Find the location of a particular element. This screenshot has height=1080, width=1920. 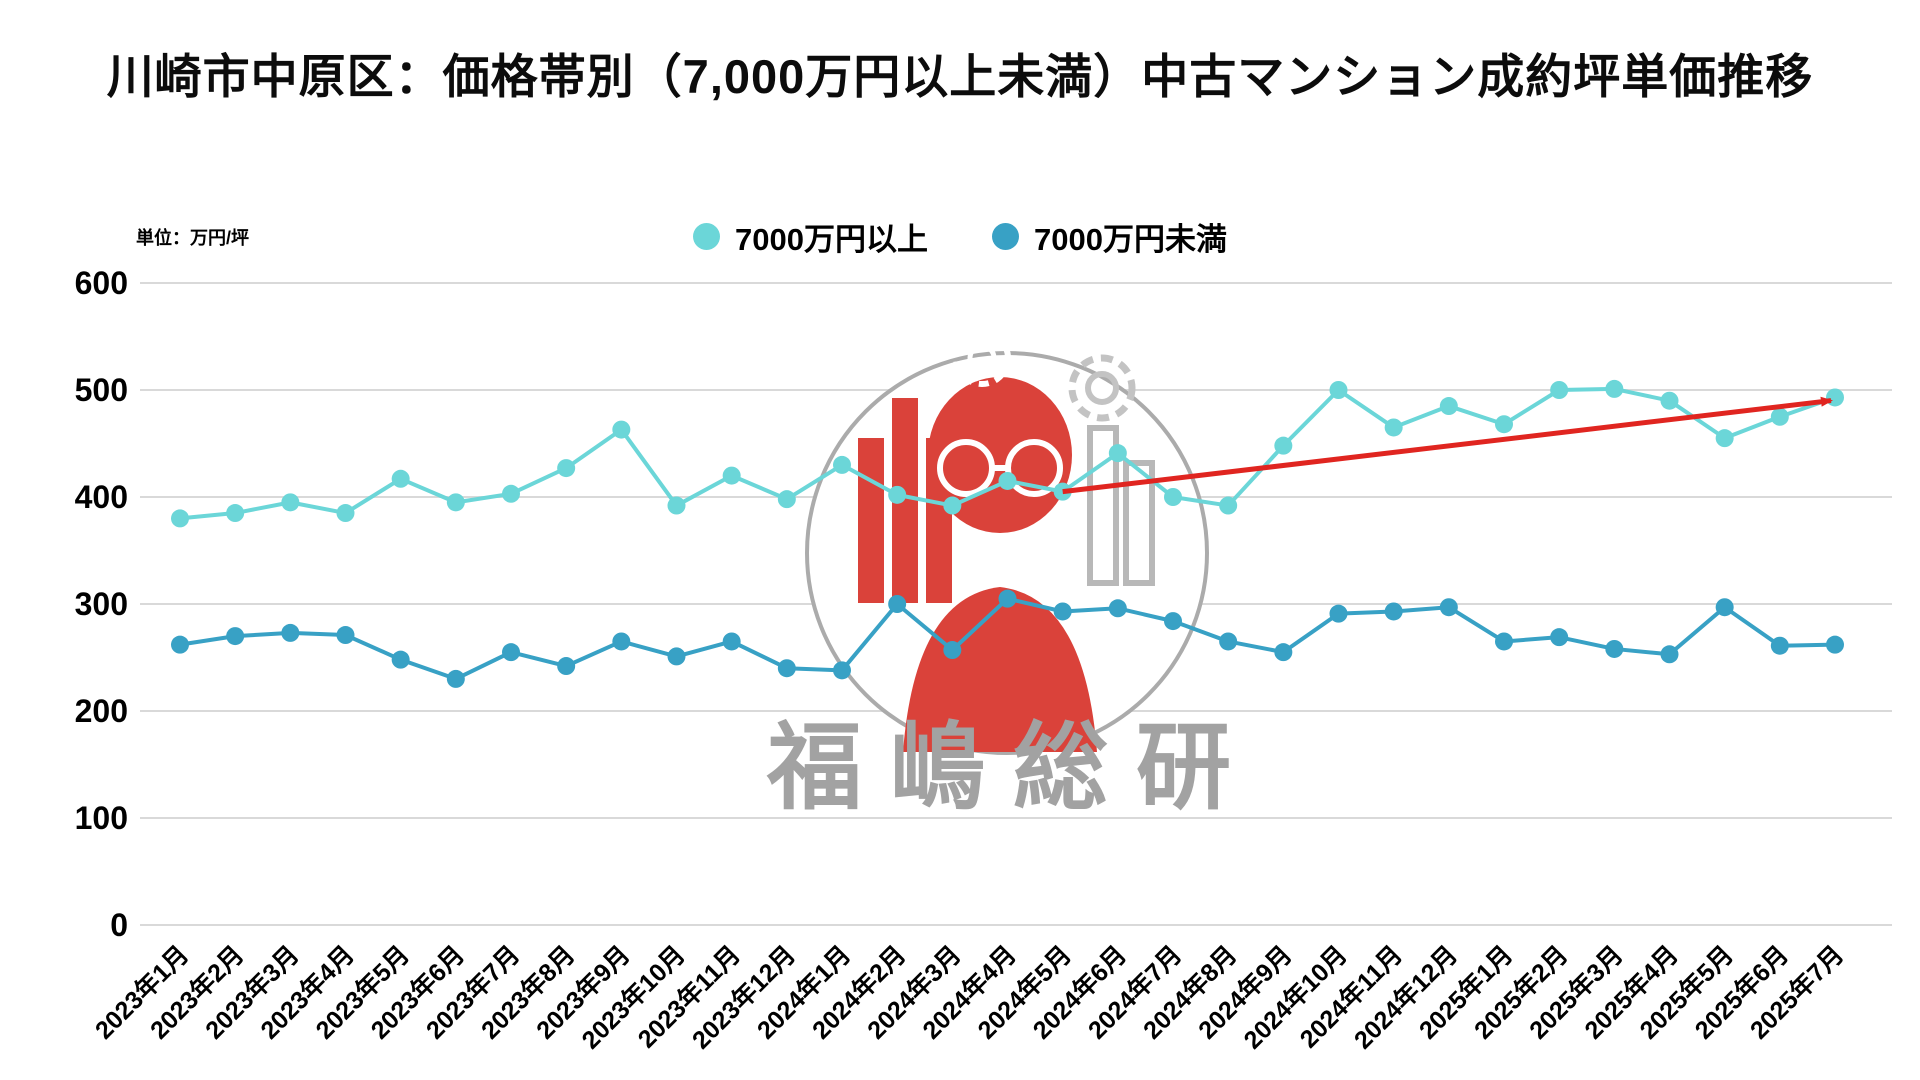

legend-label-under-7000: 7000万円未満 is located at coordinates (1130, 239).